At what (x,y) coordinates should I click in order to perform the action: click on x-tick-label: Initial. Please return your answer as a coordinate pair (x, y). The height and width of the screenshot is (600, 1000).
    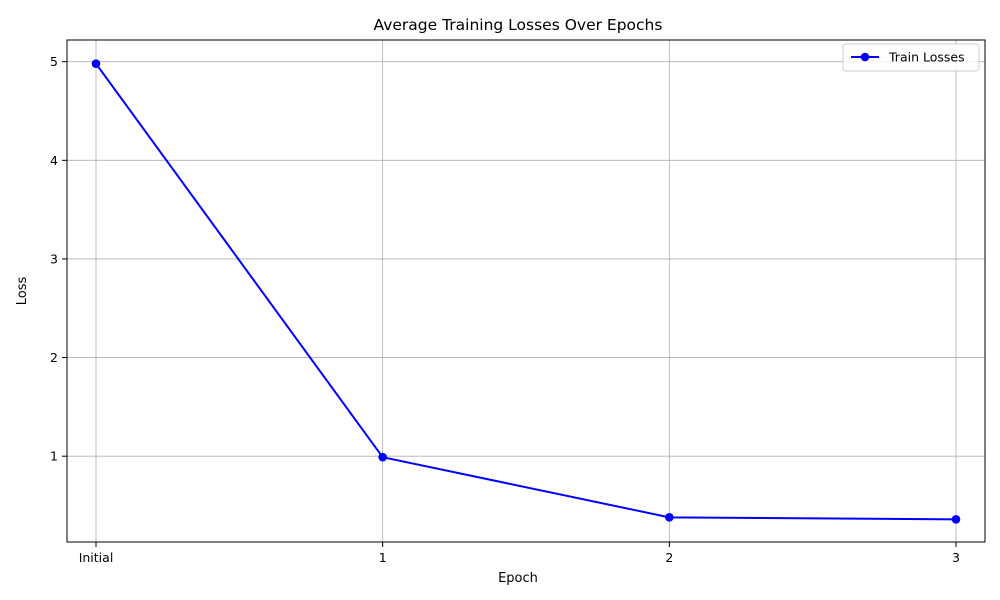
    Looking at the image, I should click on (96, 557).